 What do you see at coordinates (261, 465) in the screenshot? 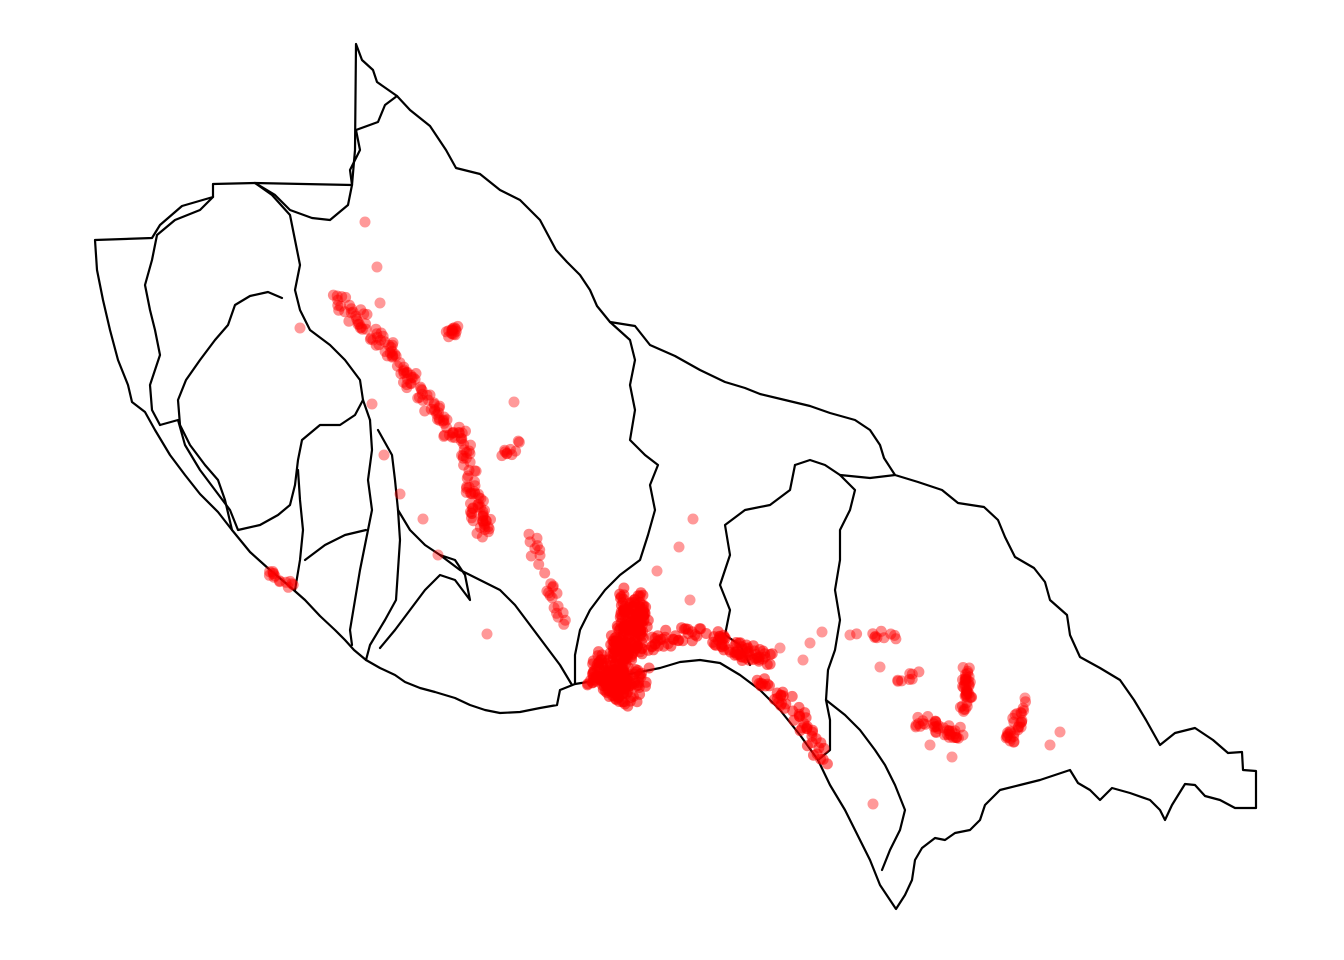
I see `inner-boundary-west-d` at bounding box center [261, 465].